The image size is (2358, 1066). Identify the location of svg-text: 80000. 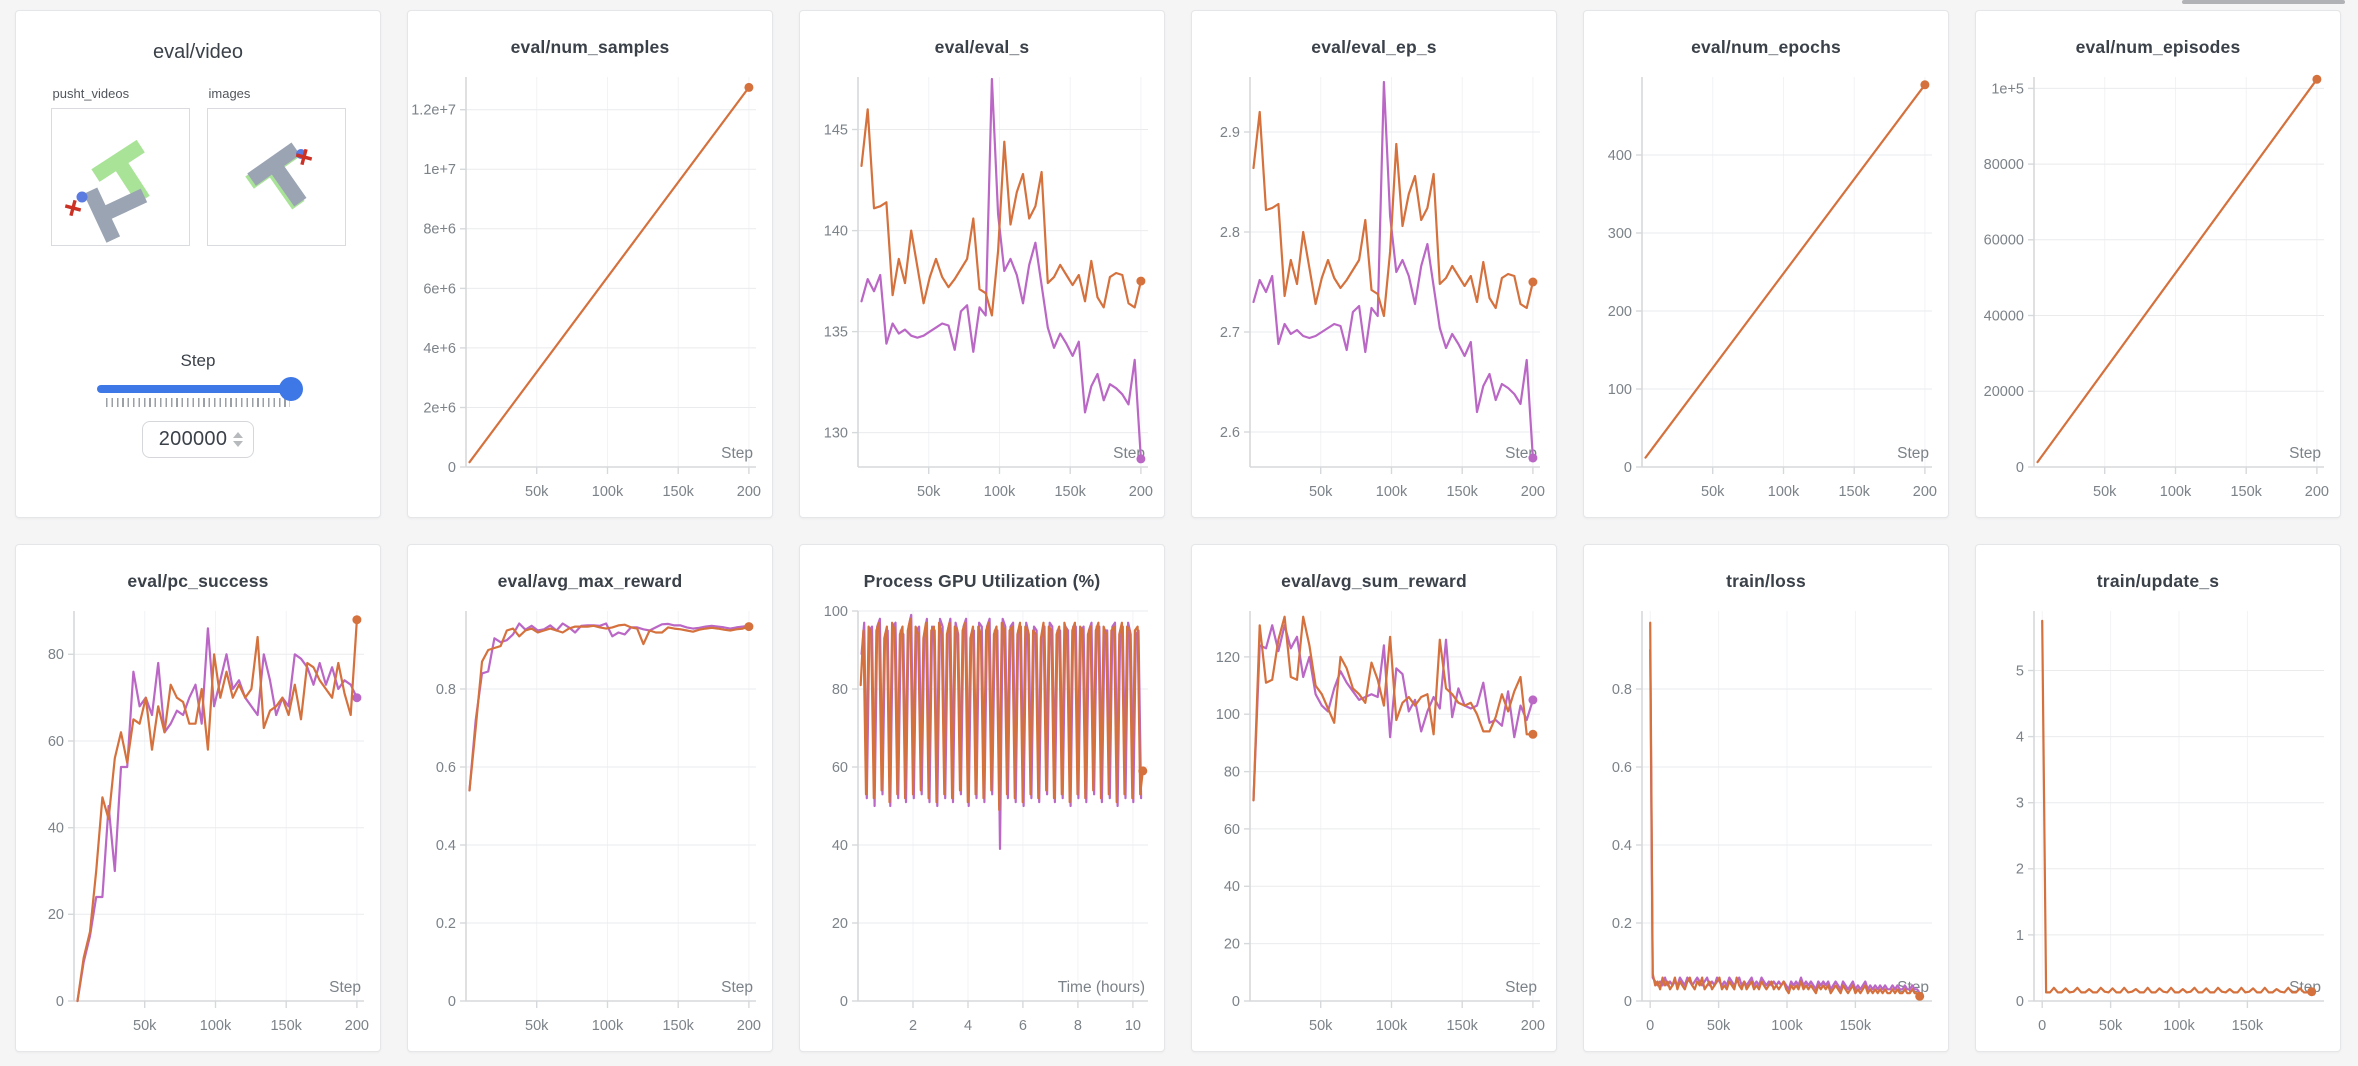
(2004, 165).